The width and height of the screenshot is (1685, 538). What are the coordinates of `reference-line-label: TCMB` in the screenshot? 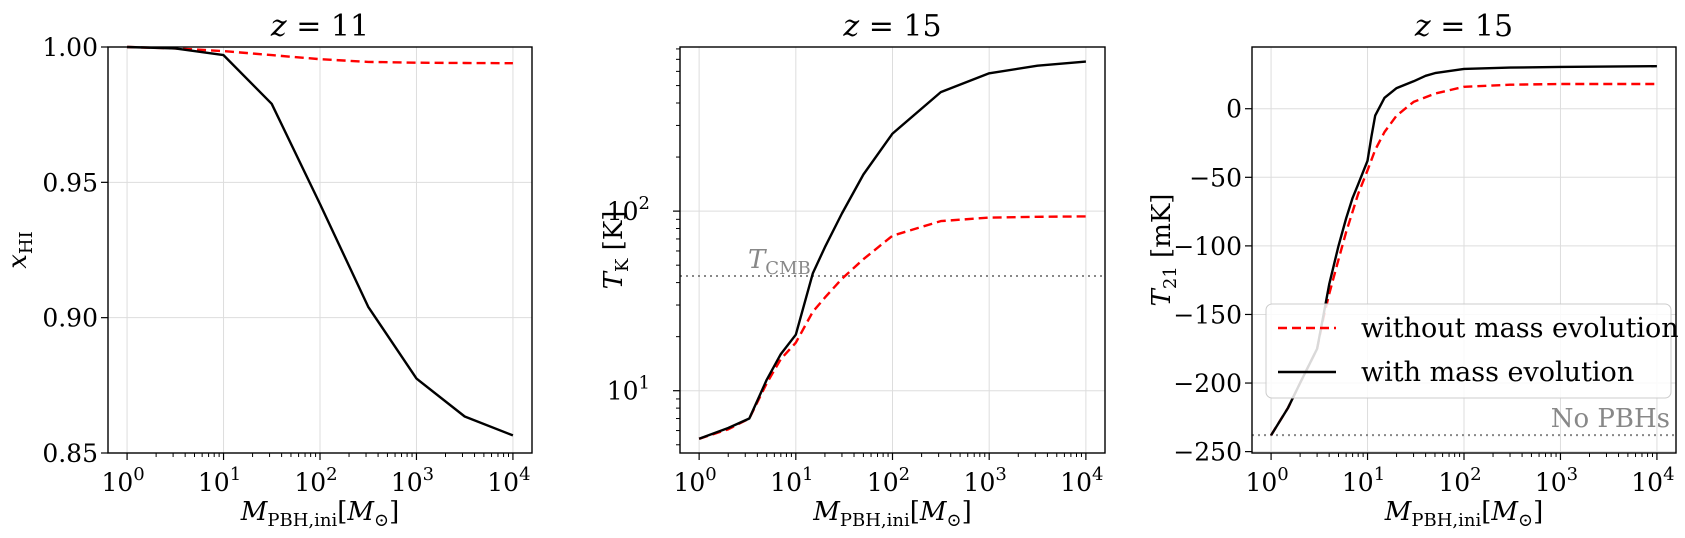 It's located at (779, 262).